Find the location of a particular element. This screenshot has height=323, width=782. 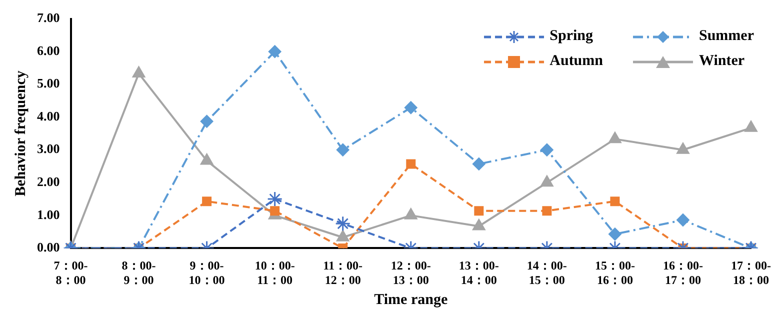

y-tick-label: 3.00 is located at coordinates (48, 148).